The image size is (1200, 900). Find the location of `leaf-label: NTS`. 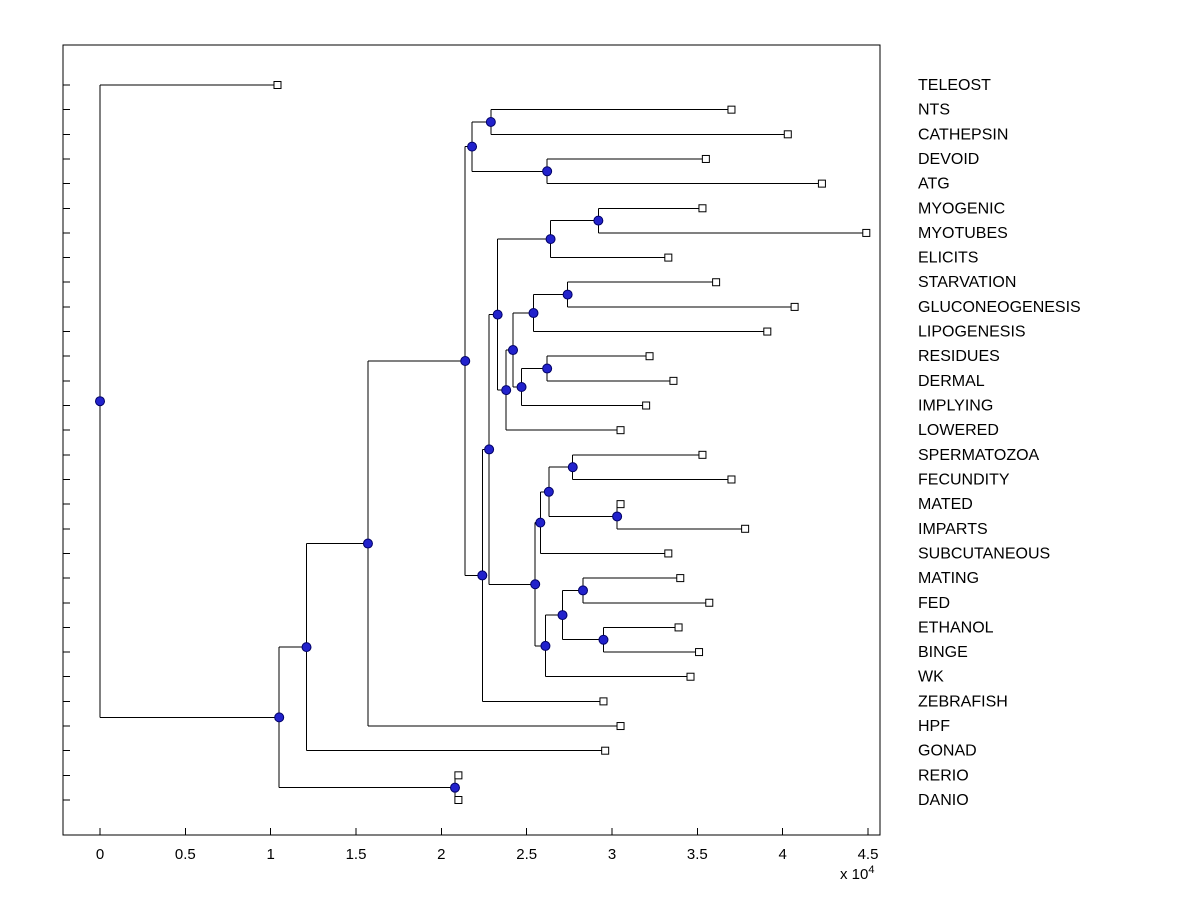

leaf-label: NTS is located at coordinates (934, 110).